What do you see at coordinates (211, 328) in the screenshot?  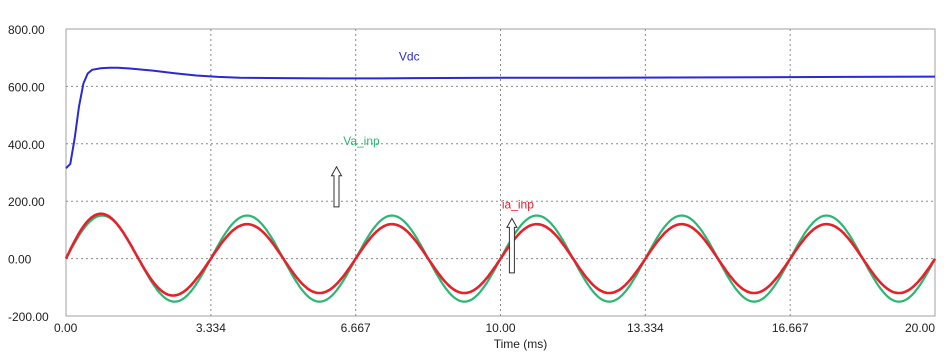 I see `x-tick-label: 3.334` at bounding box center [211, 328].